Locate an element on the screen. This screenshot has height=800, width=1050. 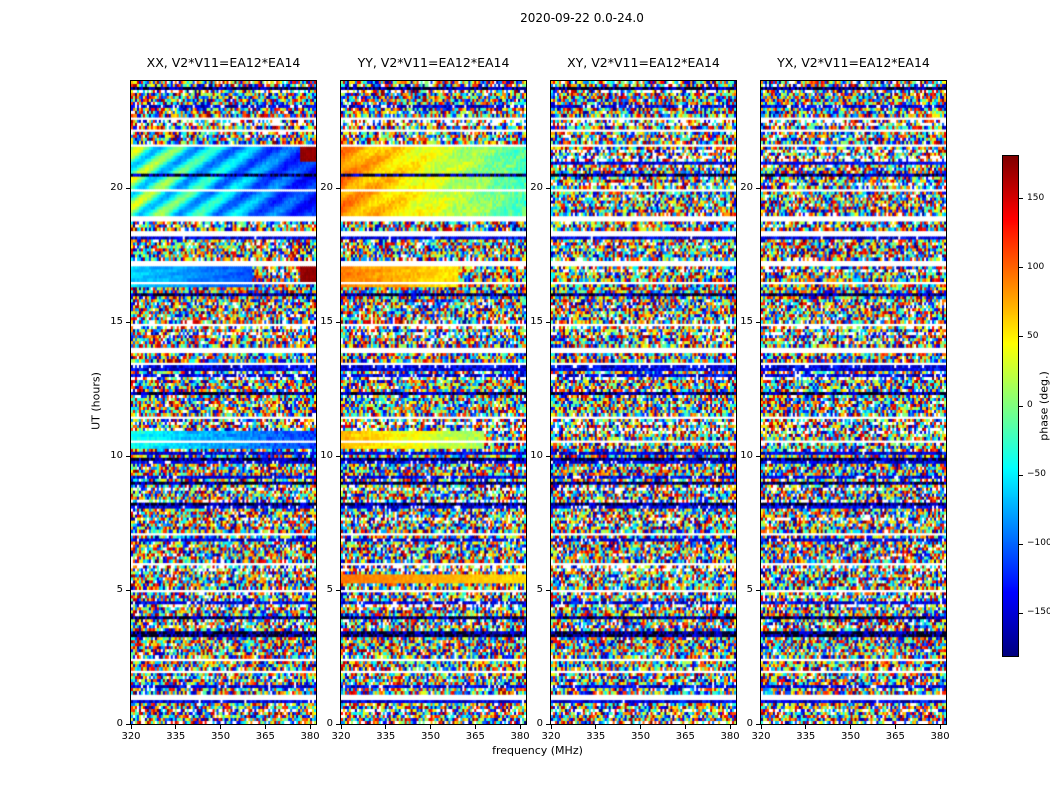
panel-title: YY, V2*V11=EA12*EA14 is located at coordinates (433, 62).